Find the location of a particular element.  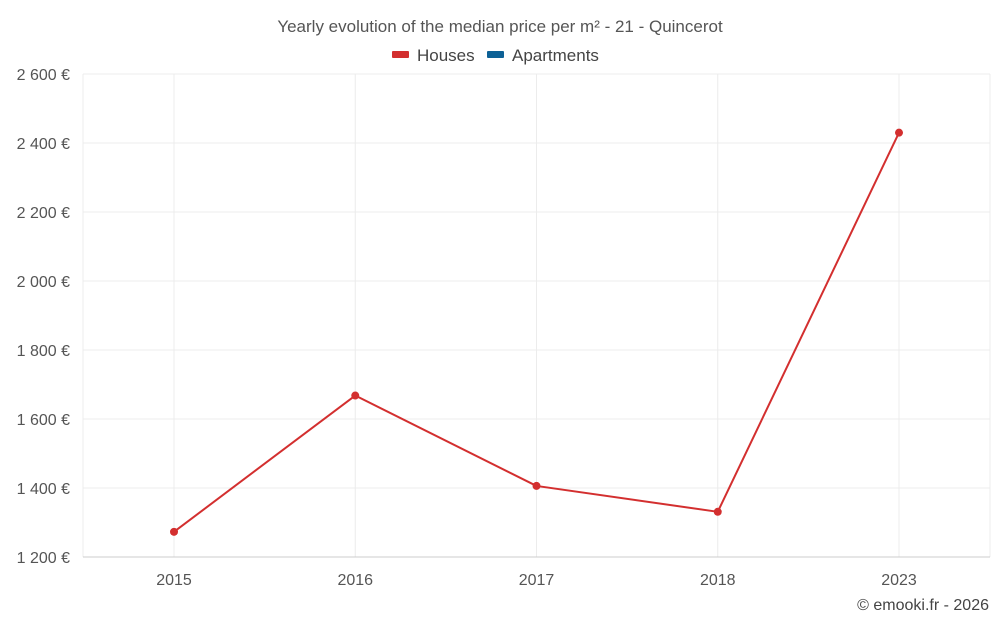

x-tick-label: 2023 is located at coordinates (899, 580).